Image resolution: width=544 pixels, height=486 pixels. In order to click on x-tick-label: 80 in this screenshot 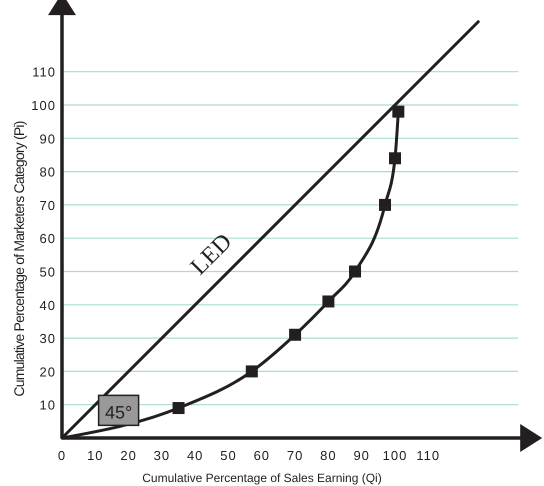, I will do `click(328, 455)`.